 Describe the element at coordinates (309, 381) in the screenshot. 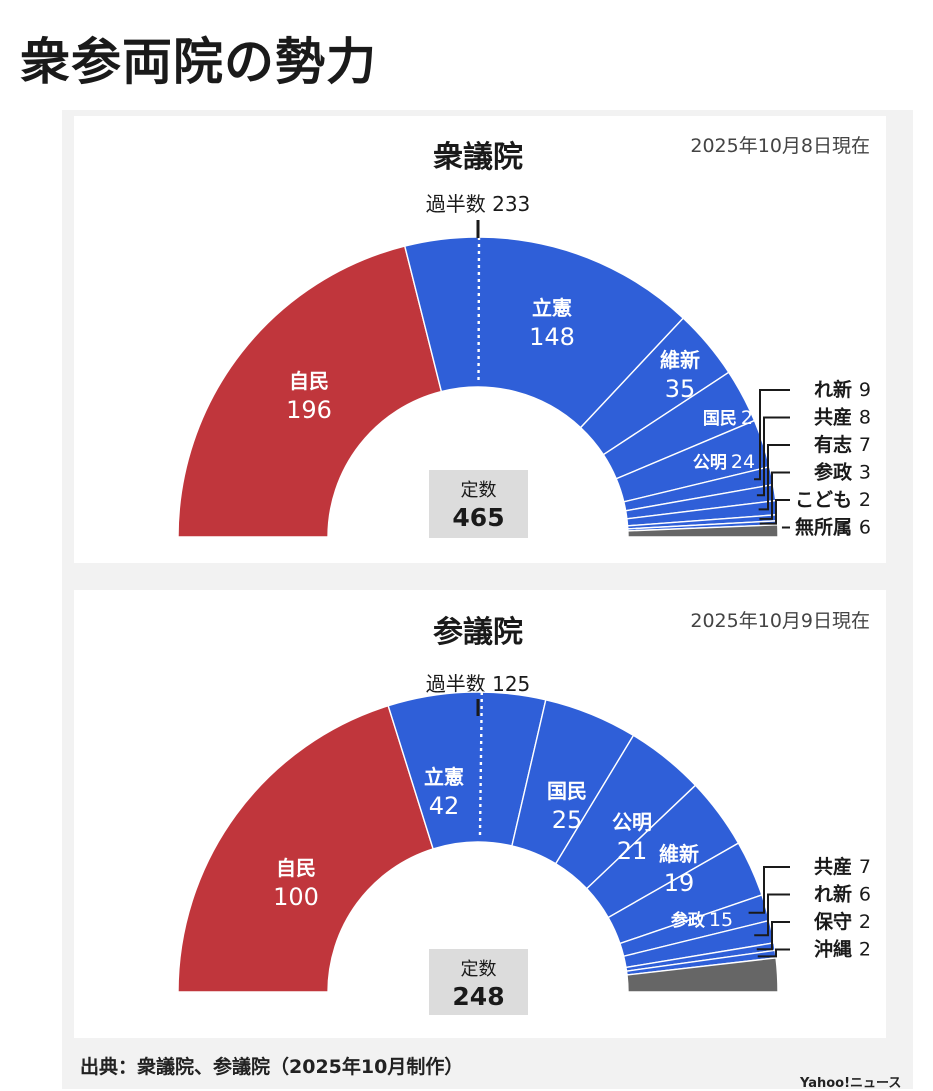

I see `shugiin-label-name-ldp: 自民` at that location.